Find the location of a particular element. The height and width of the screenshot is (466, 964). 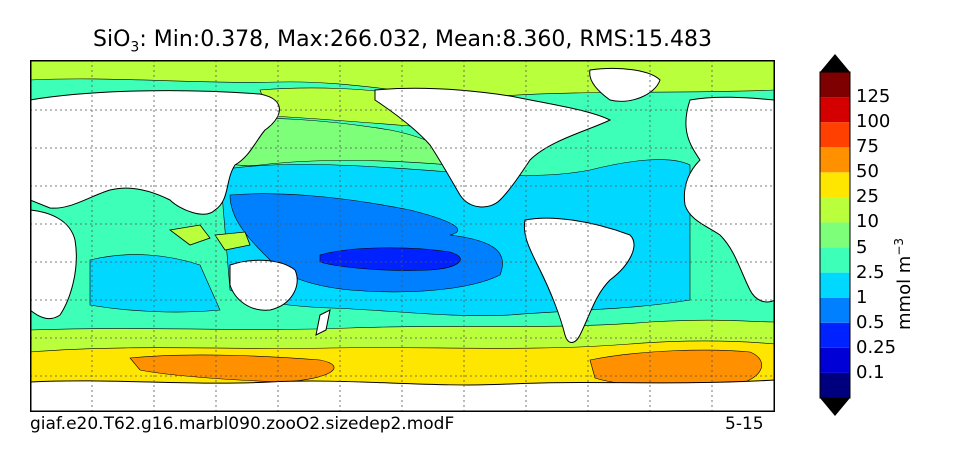

title-variable-subscript: 3 is located at coordinates (135, 47).